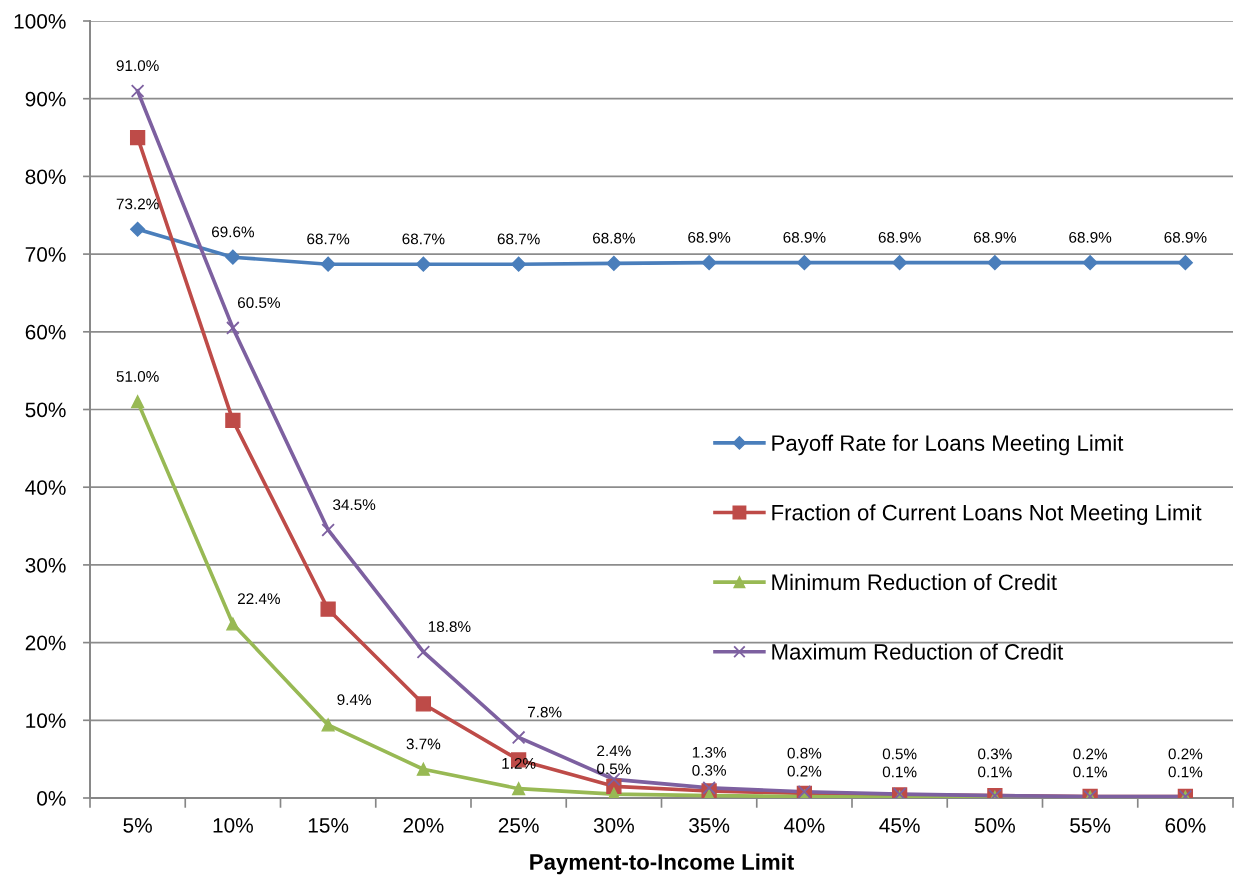 This screenshot has height=886, width=1235. Describe the element at coordinates (137, 204) in the screenshot. I see `data-label: 73.2%` at that location.